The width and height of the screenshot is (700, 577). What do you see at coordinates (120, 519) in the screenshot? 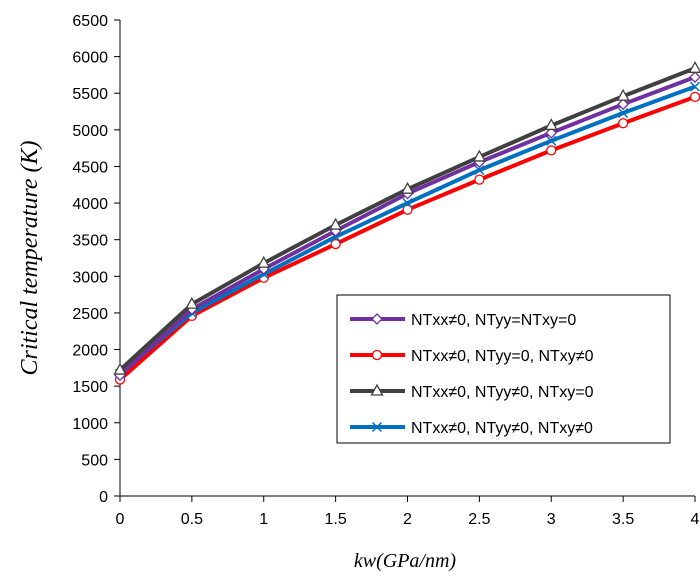
I see `x-tick-label: 0` at bounding box center [120, 519].